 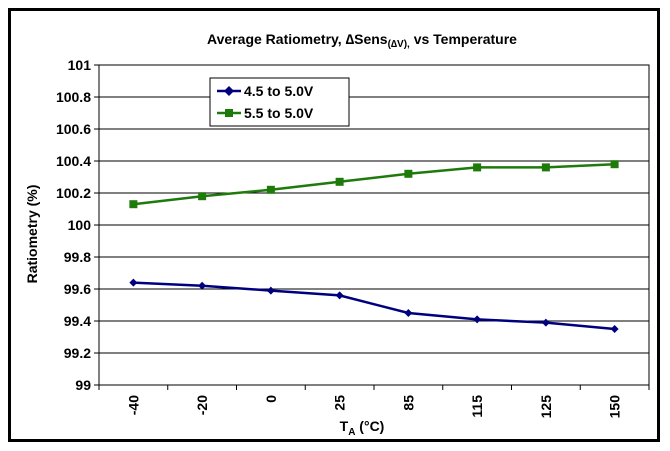 What do you see at coordinates (202, 405) in the screenshot?
I see `x-tick-label: -20` at bounding box center [202, 405].